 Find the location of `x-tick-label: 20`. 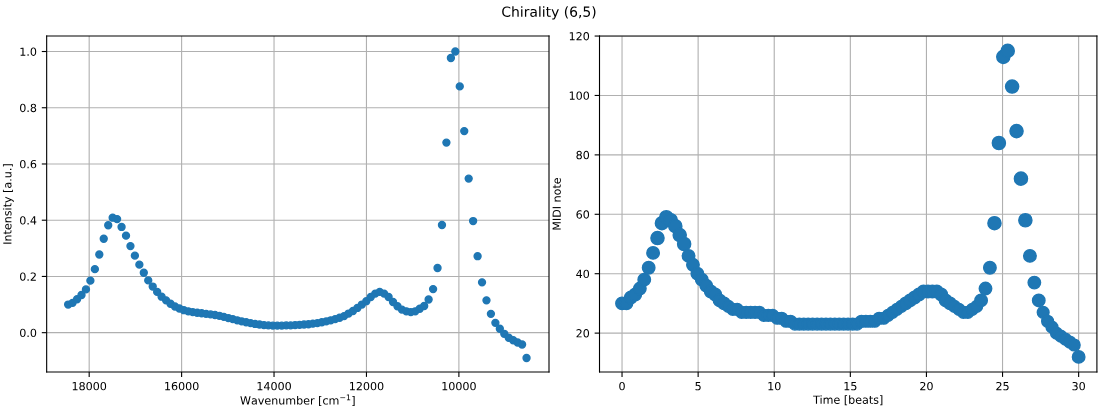

x-tick-label: 20 is located at coordinates (926, 386).